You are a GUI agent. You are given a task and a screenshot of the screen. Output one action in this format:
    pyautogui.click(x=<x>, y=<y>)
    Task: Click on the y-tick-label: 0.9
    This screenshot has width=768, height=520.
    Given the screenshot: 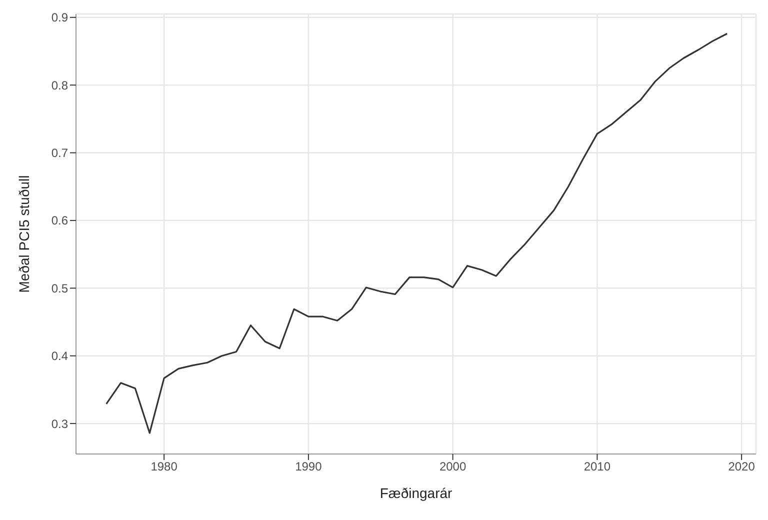 What is the action you would take?
    pyautogui.click(x=59, y=17)
    